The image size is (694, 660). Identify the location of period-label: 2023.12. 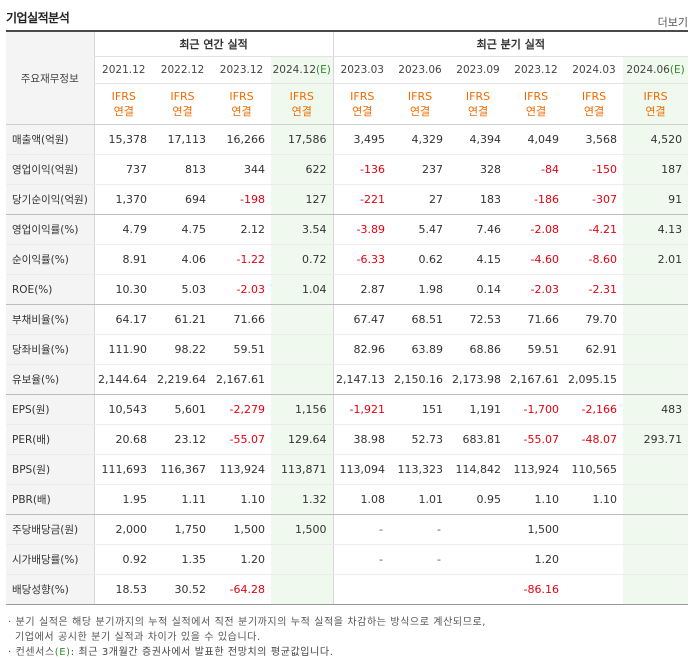
(241, 70).